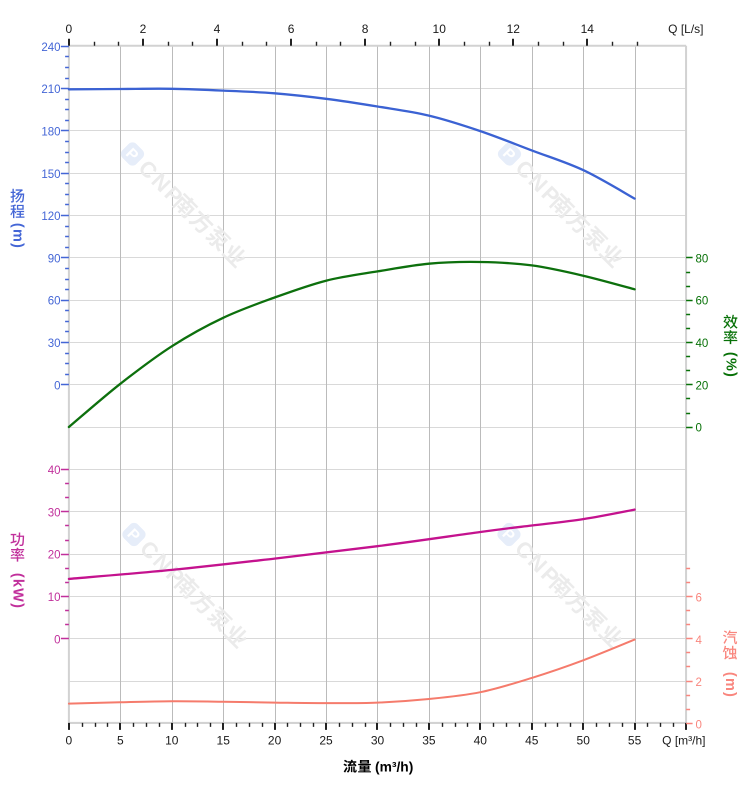 The image size is (752, 802). I want to click on svg-text: (m³/h), so click(394, 767).